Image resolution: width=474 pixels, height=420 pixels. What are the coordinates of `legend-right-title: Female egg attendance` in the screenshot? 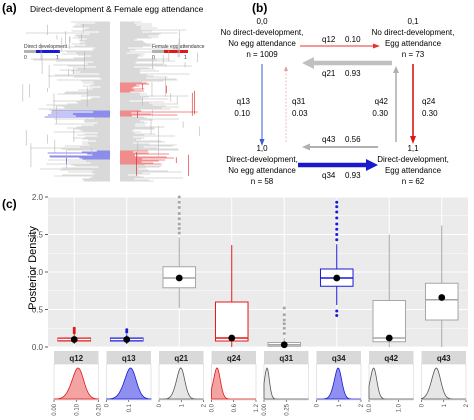 It's located at (178, 47).